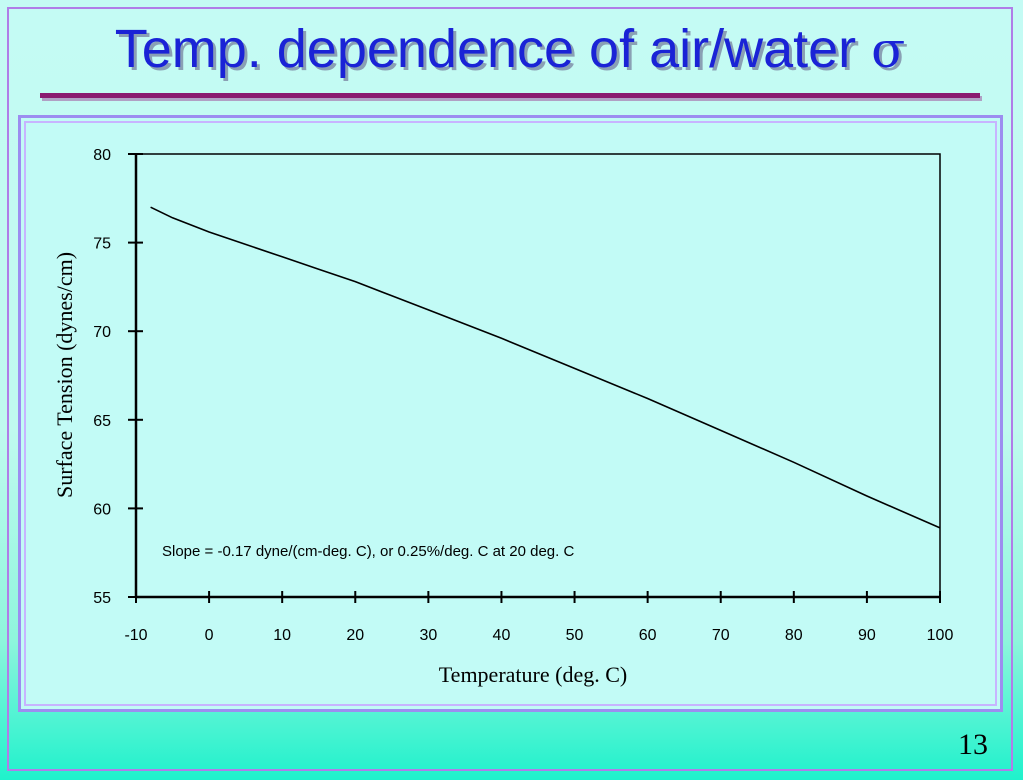  Describe the element at coordinates (888, 50) in the screenshot. I see `sigma-symbol: σ` at that location.